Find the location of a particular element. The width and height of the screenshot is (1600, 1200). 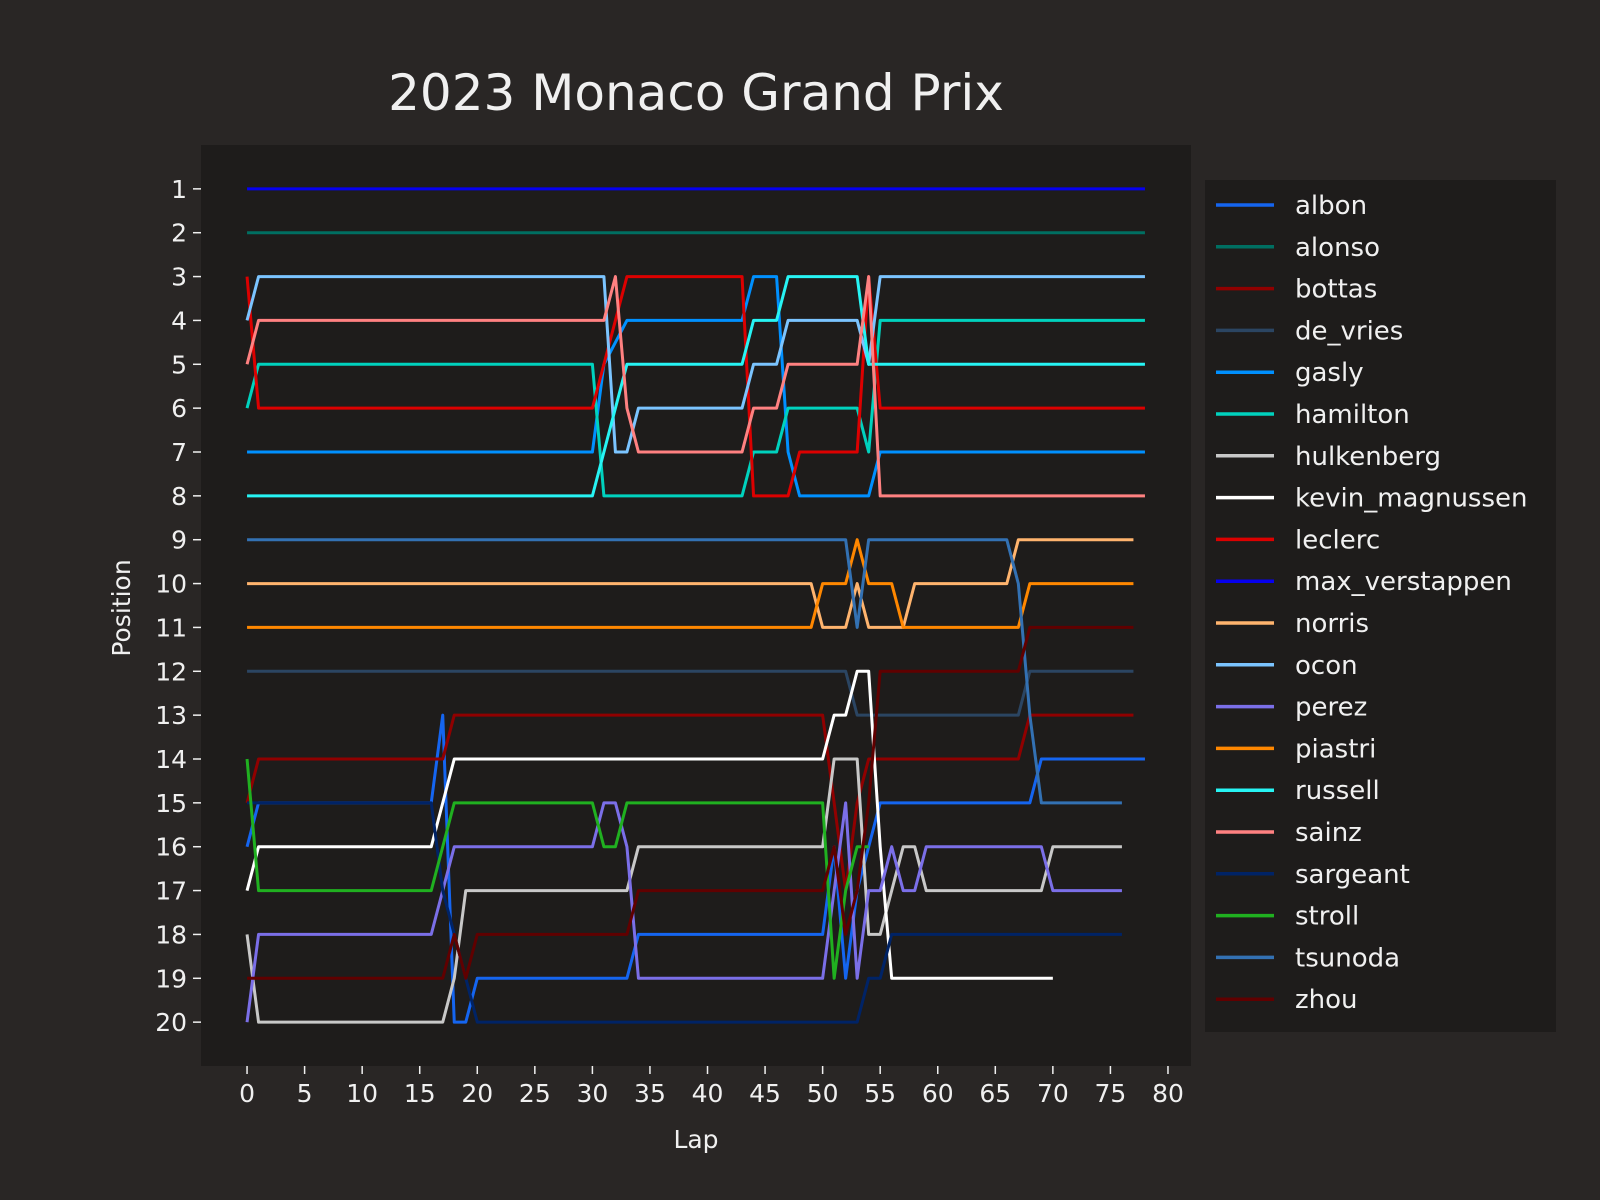

x-tick-label: 60 is located at coordinates (938, 1093).